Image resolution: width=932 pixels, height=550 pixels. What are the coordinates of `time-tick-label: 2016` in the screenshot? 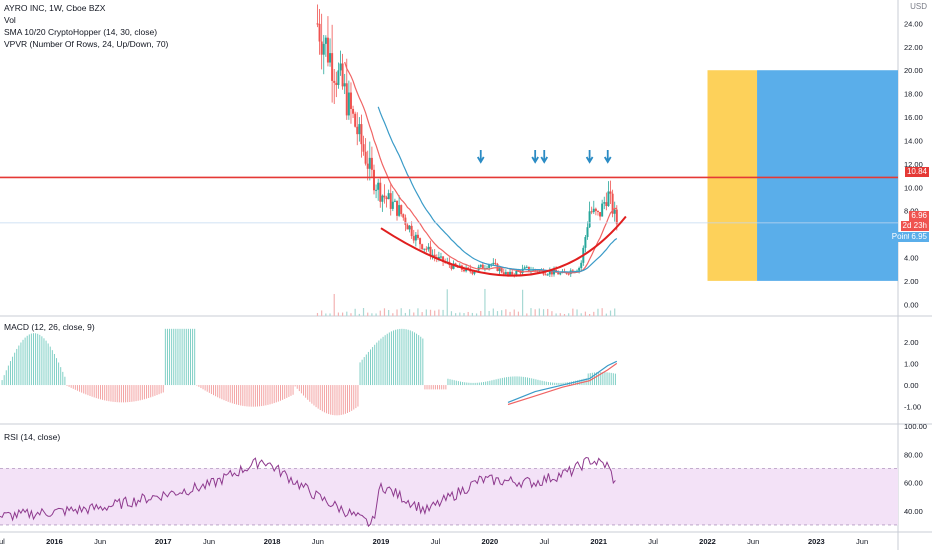 It's located at (54, 541).